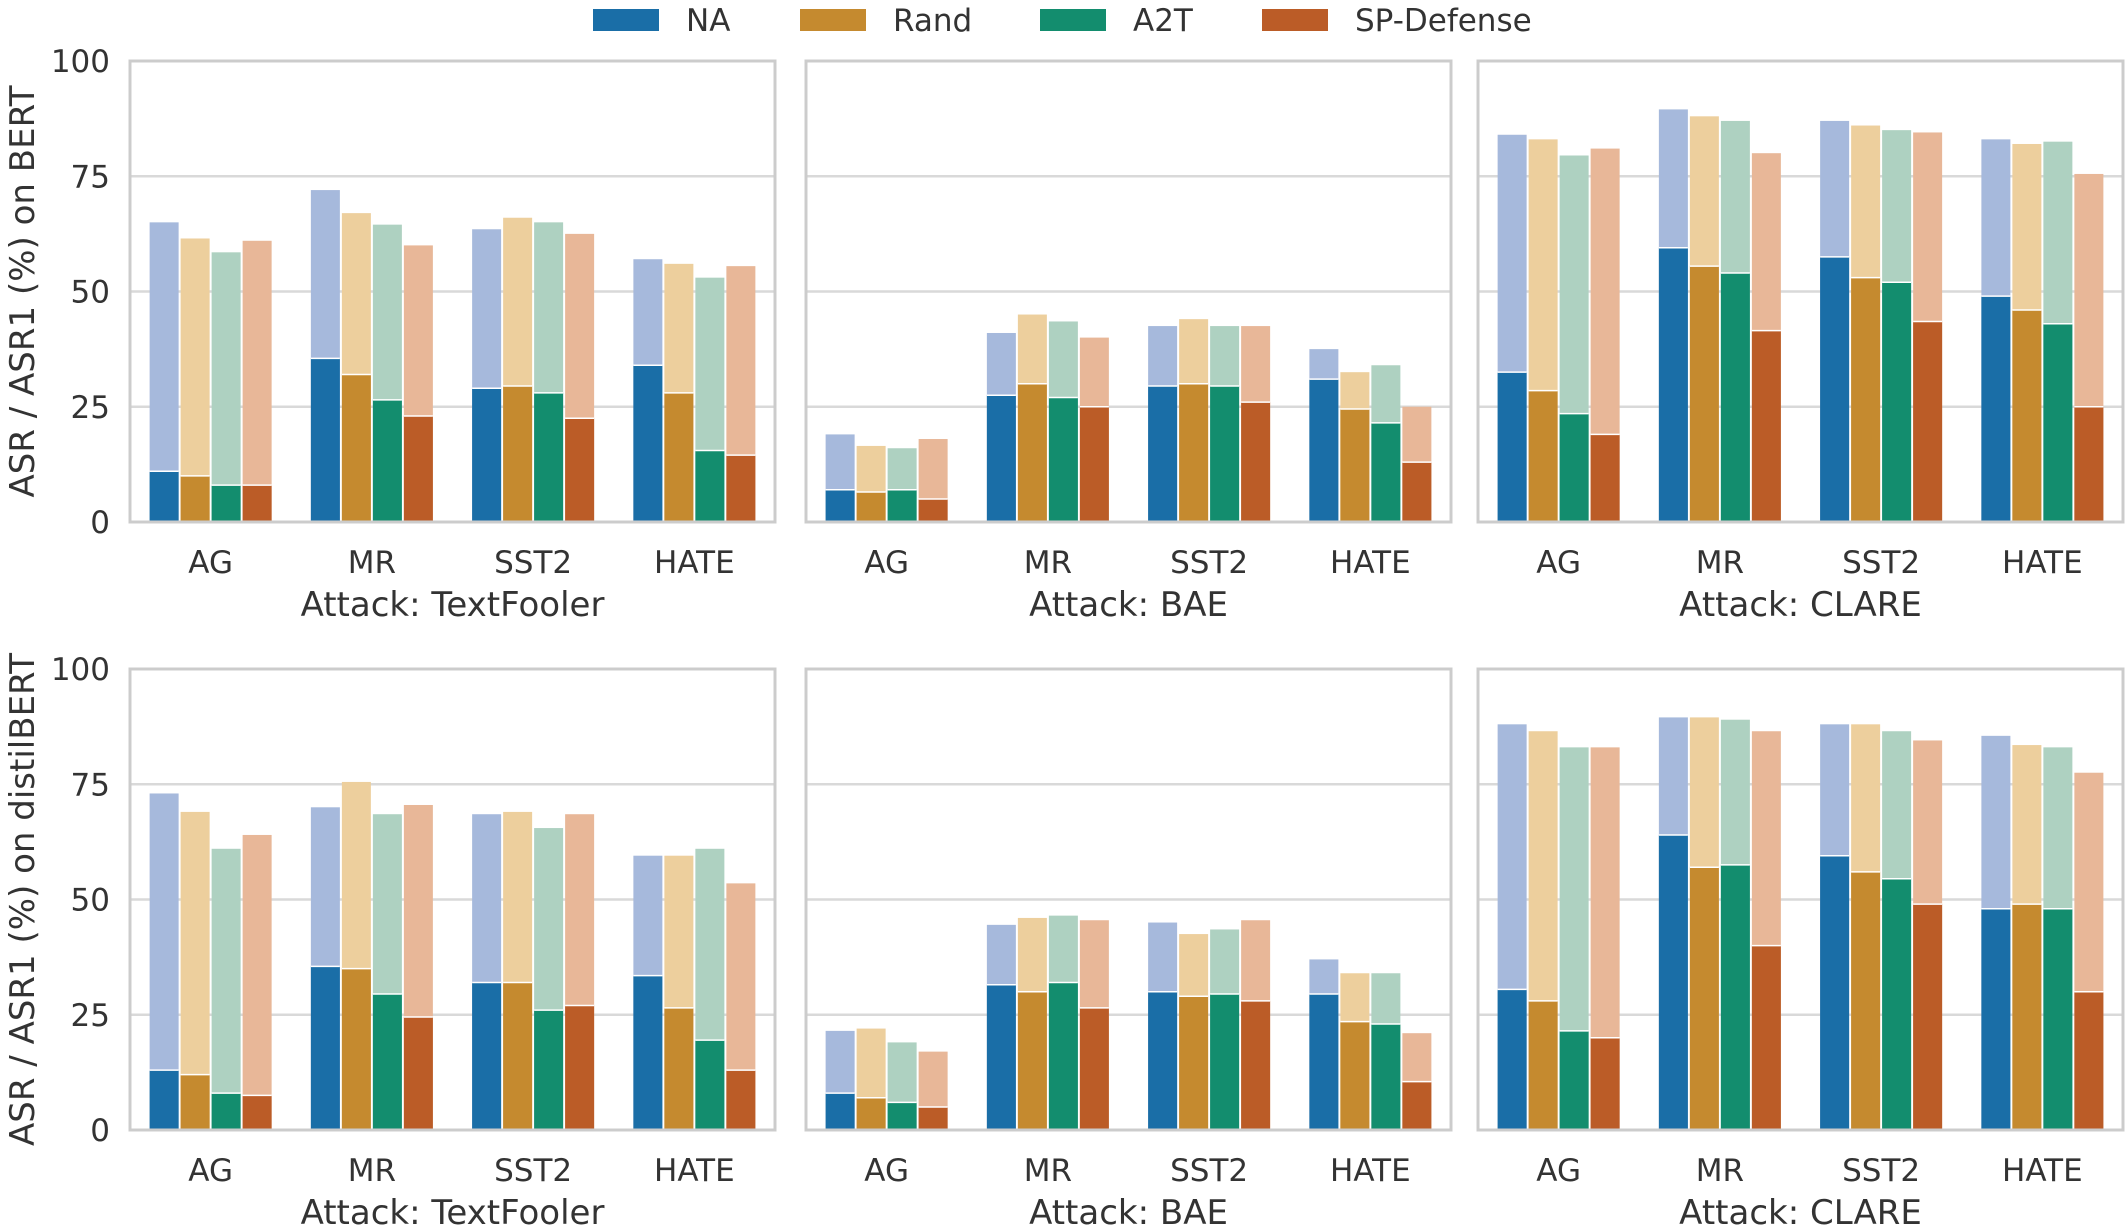  I want to click on y-axis-label: ASR / ASR1 (%) on BERT, so click(23, 291).